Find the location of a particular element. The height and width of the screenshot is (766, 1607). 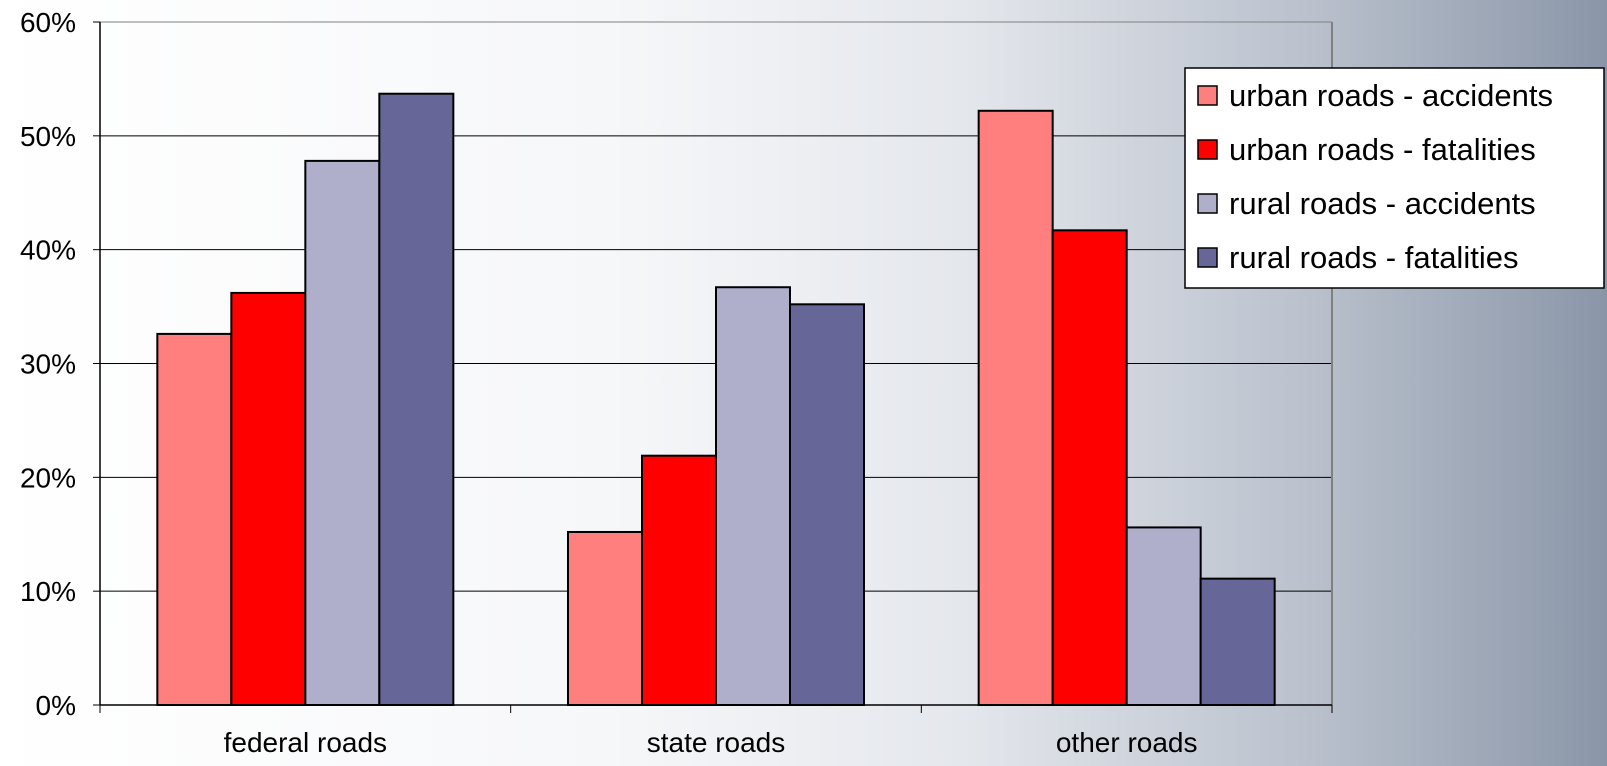

y-tick-label: 40% is located at coordinates (48, 250).